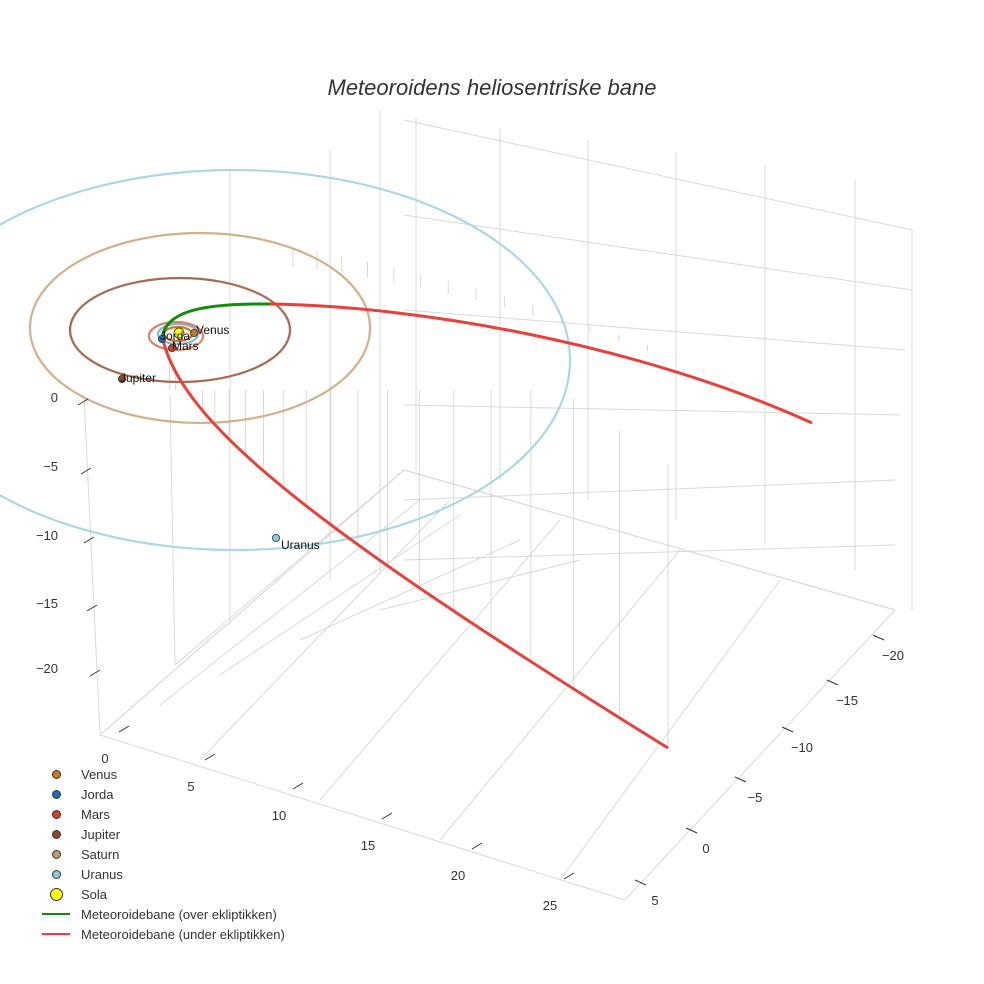 Image resolution: width=984 pixels, height=984 pixels. Describe the element at coordinates (179, 333) in the screenshot. I see `sun-marker` at that location.